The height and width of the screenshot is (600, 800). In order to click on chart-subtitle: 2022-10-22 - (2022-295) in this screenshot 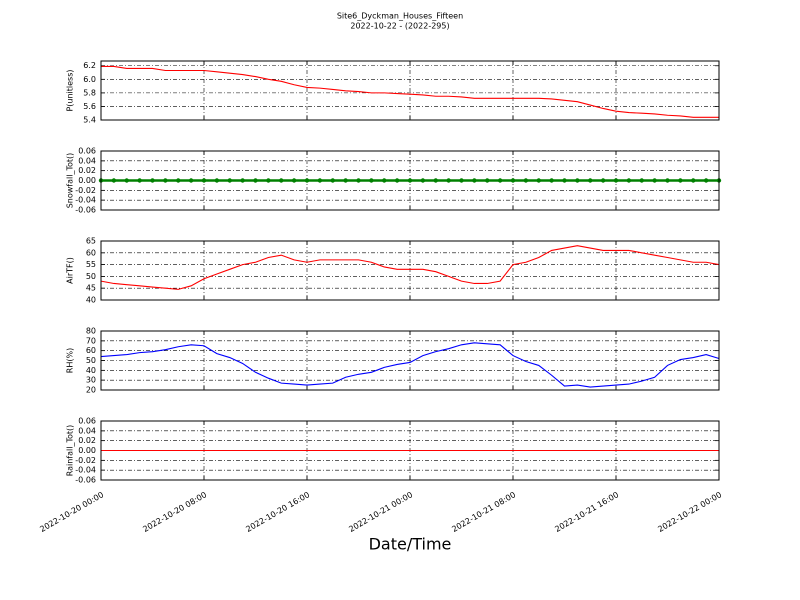, I will do `click(399, 26)`.